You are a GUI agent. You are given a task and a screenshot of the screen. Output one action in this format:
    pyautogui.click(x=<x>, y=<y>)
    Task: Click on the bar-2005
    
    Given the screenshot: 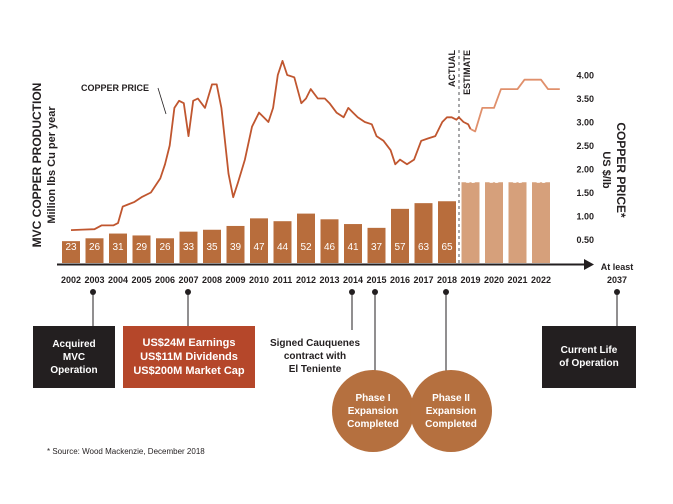 What is the action you would take?
    pyautogui.click(x=141, y=249)
    